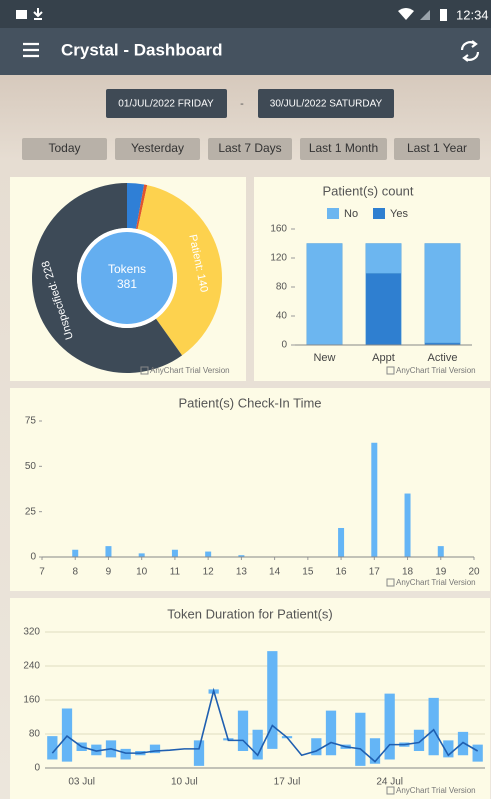  I want to click on date-to: 30/JUL/2022 SATURDAY, so click(326, 104).